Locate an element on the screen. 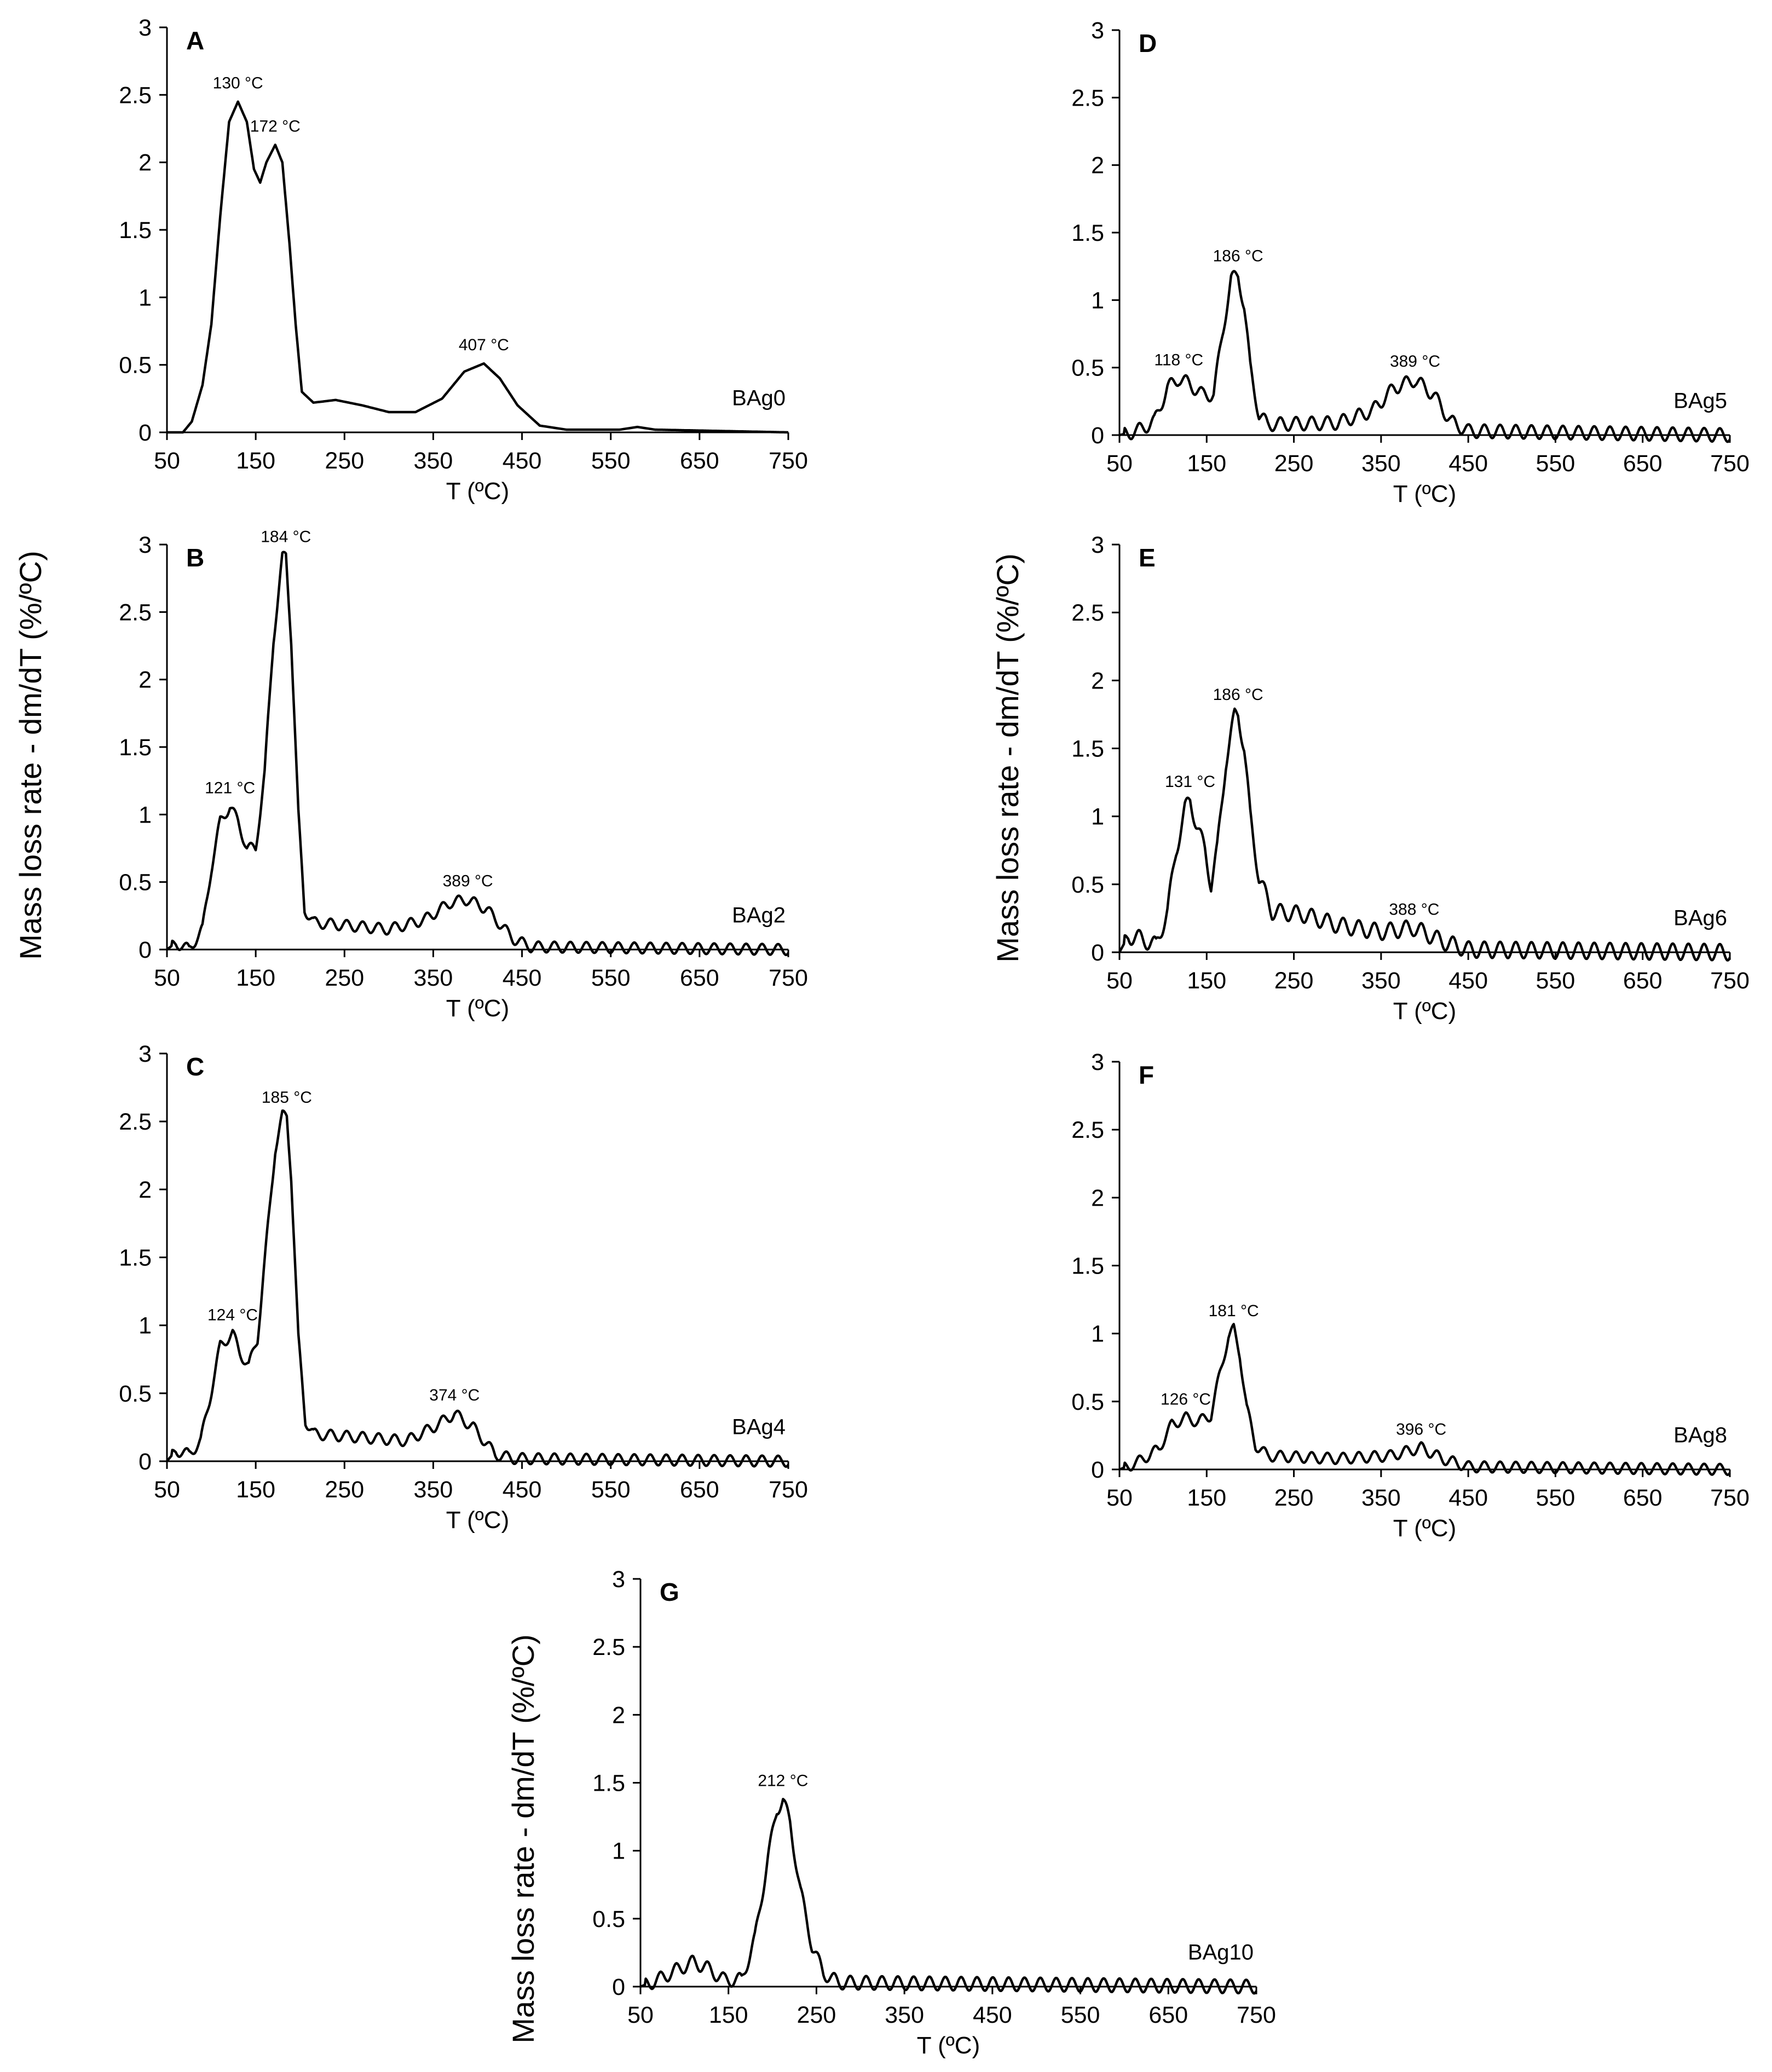 Image resolution: width=1772 pixels, height=2072 pixels. panel-letter: F is located at coordinates (1147, 1075).